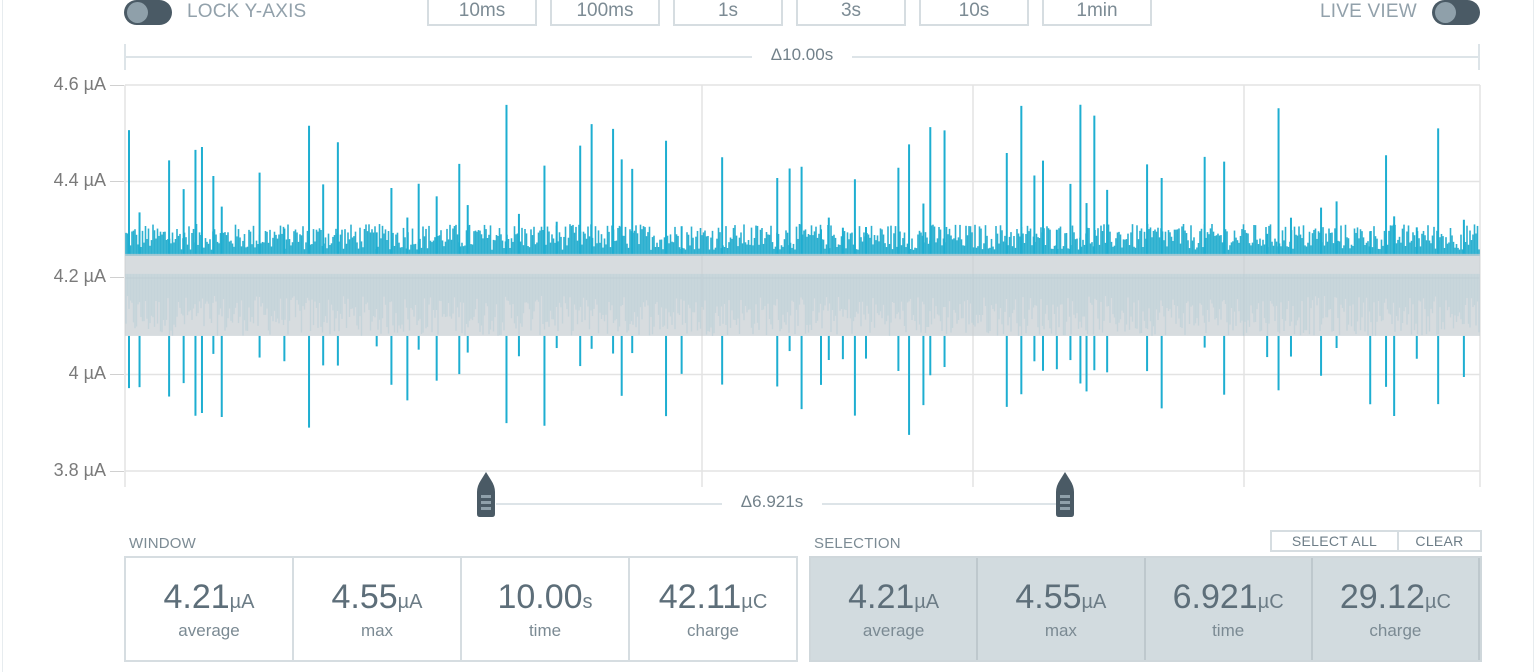 This screenshot has height=672, width=1536. Describe the element at coordinates (87, 373) in the screenshot. I see `y-tick-label: 4 µA` at that location.